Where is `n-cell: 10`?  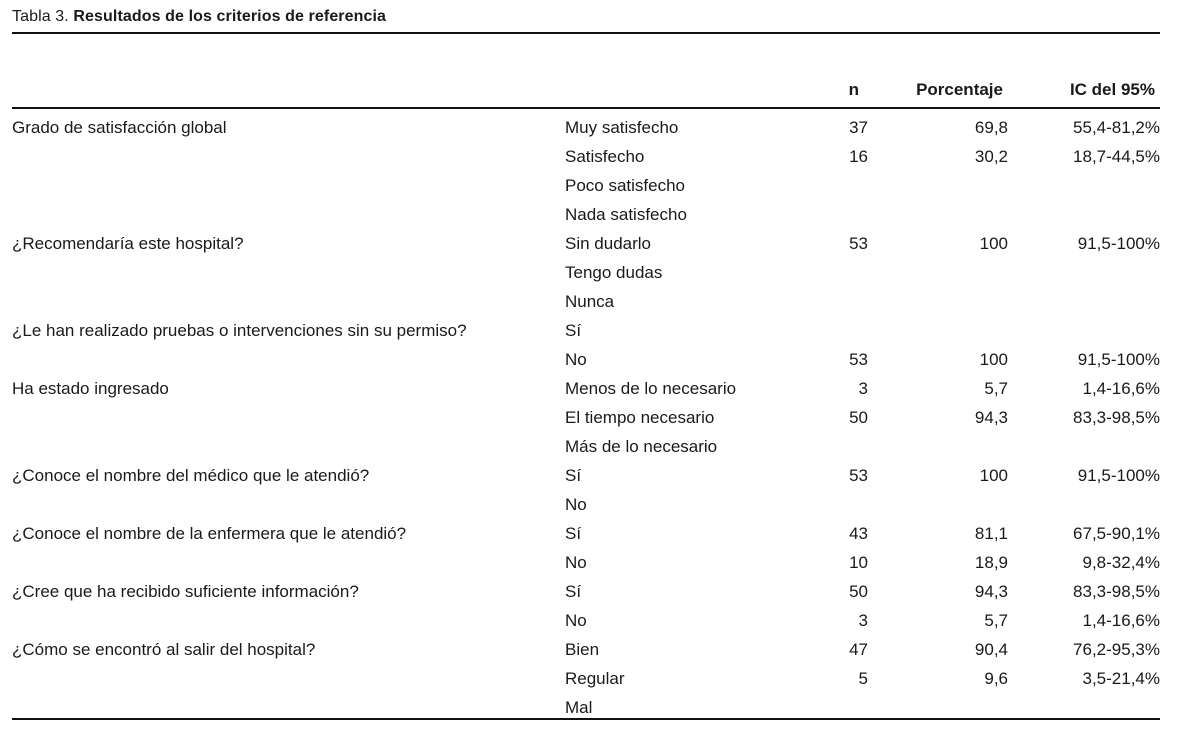
n-cell: 10 is located at coordinates (858, 562).